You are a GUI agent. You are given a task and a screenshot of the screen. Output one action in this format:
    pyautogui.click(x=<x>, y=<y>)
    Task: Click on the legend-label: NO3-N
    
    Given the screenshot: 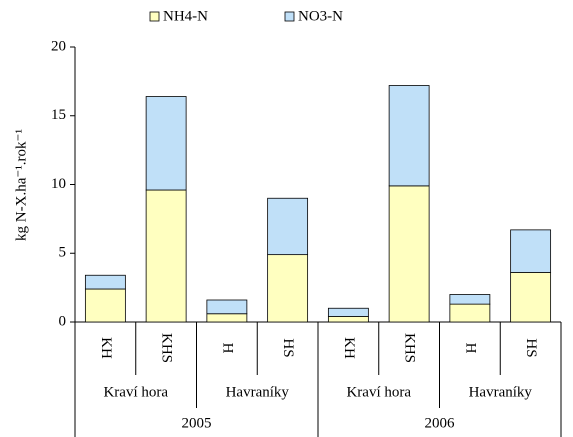 What is the action you would take?
    pyautogui.click(x=320, y=16)
    